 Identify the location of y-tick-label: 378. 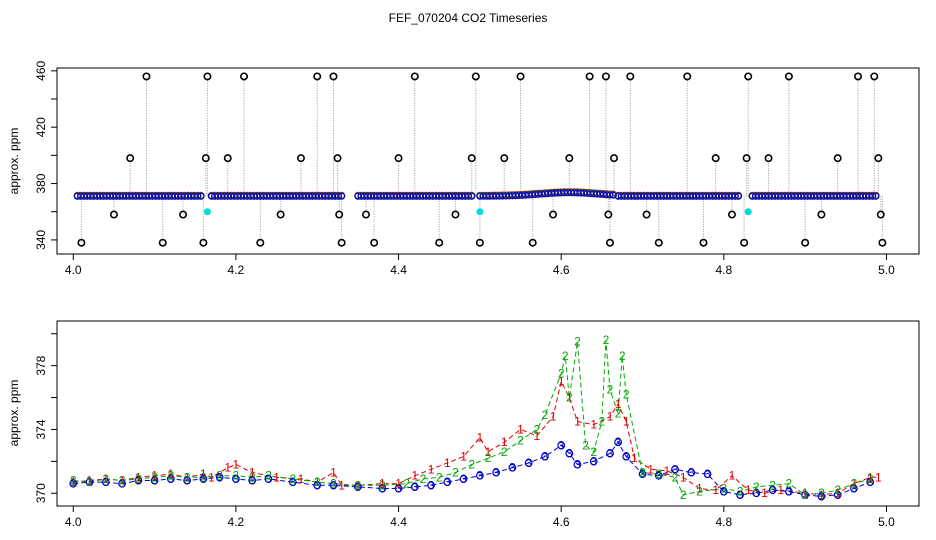
(41, 365).